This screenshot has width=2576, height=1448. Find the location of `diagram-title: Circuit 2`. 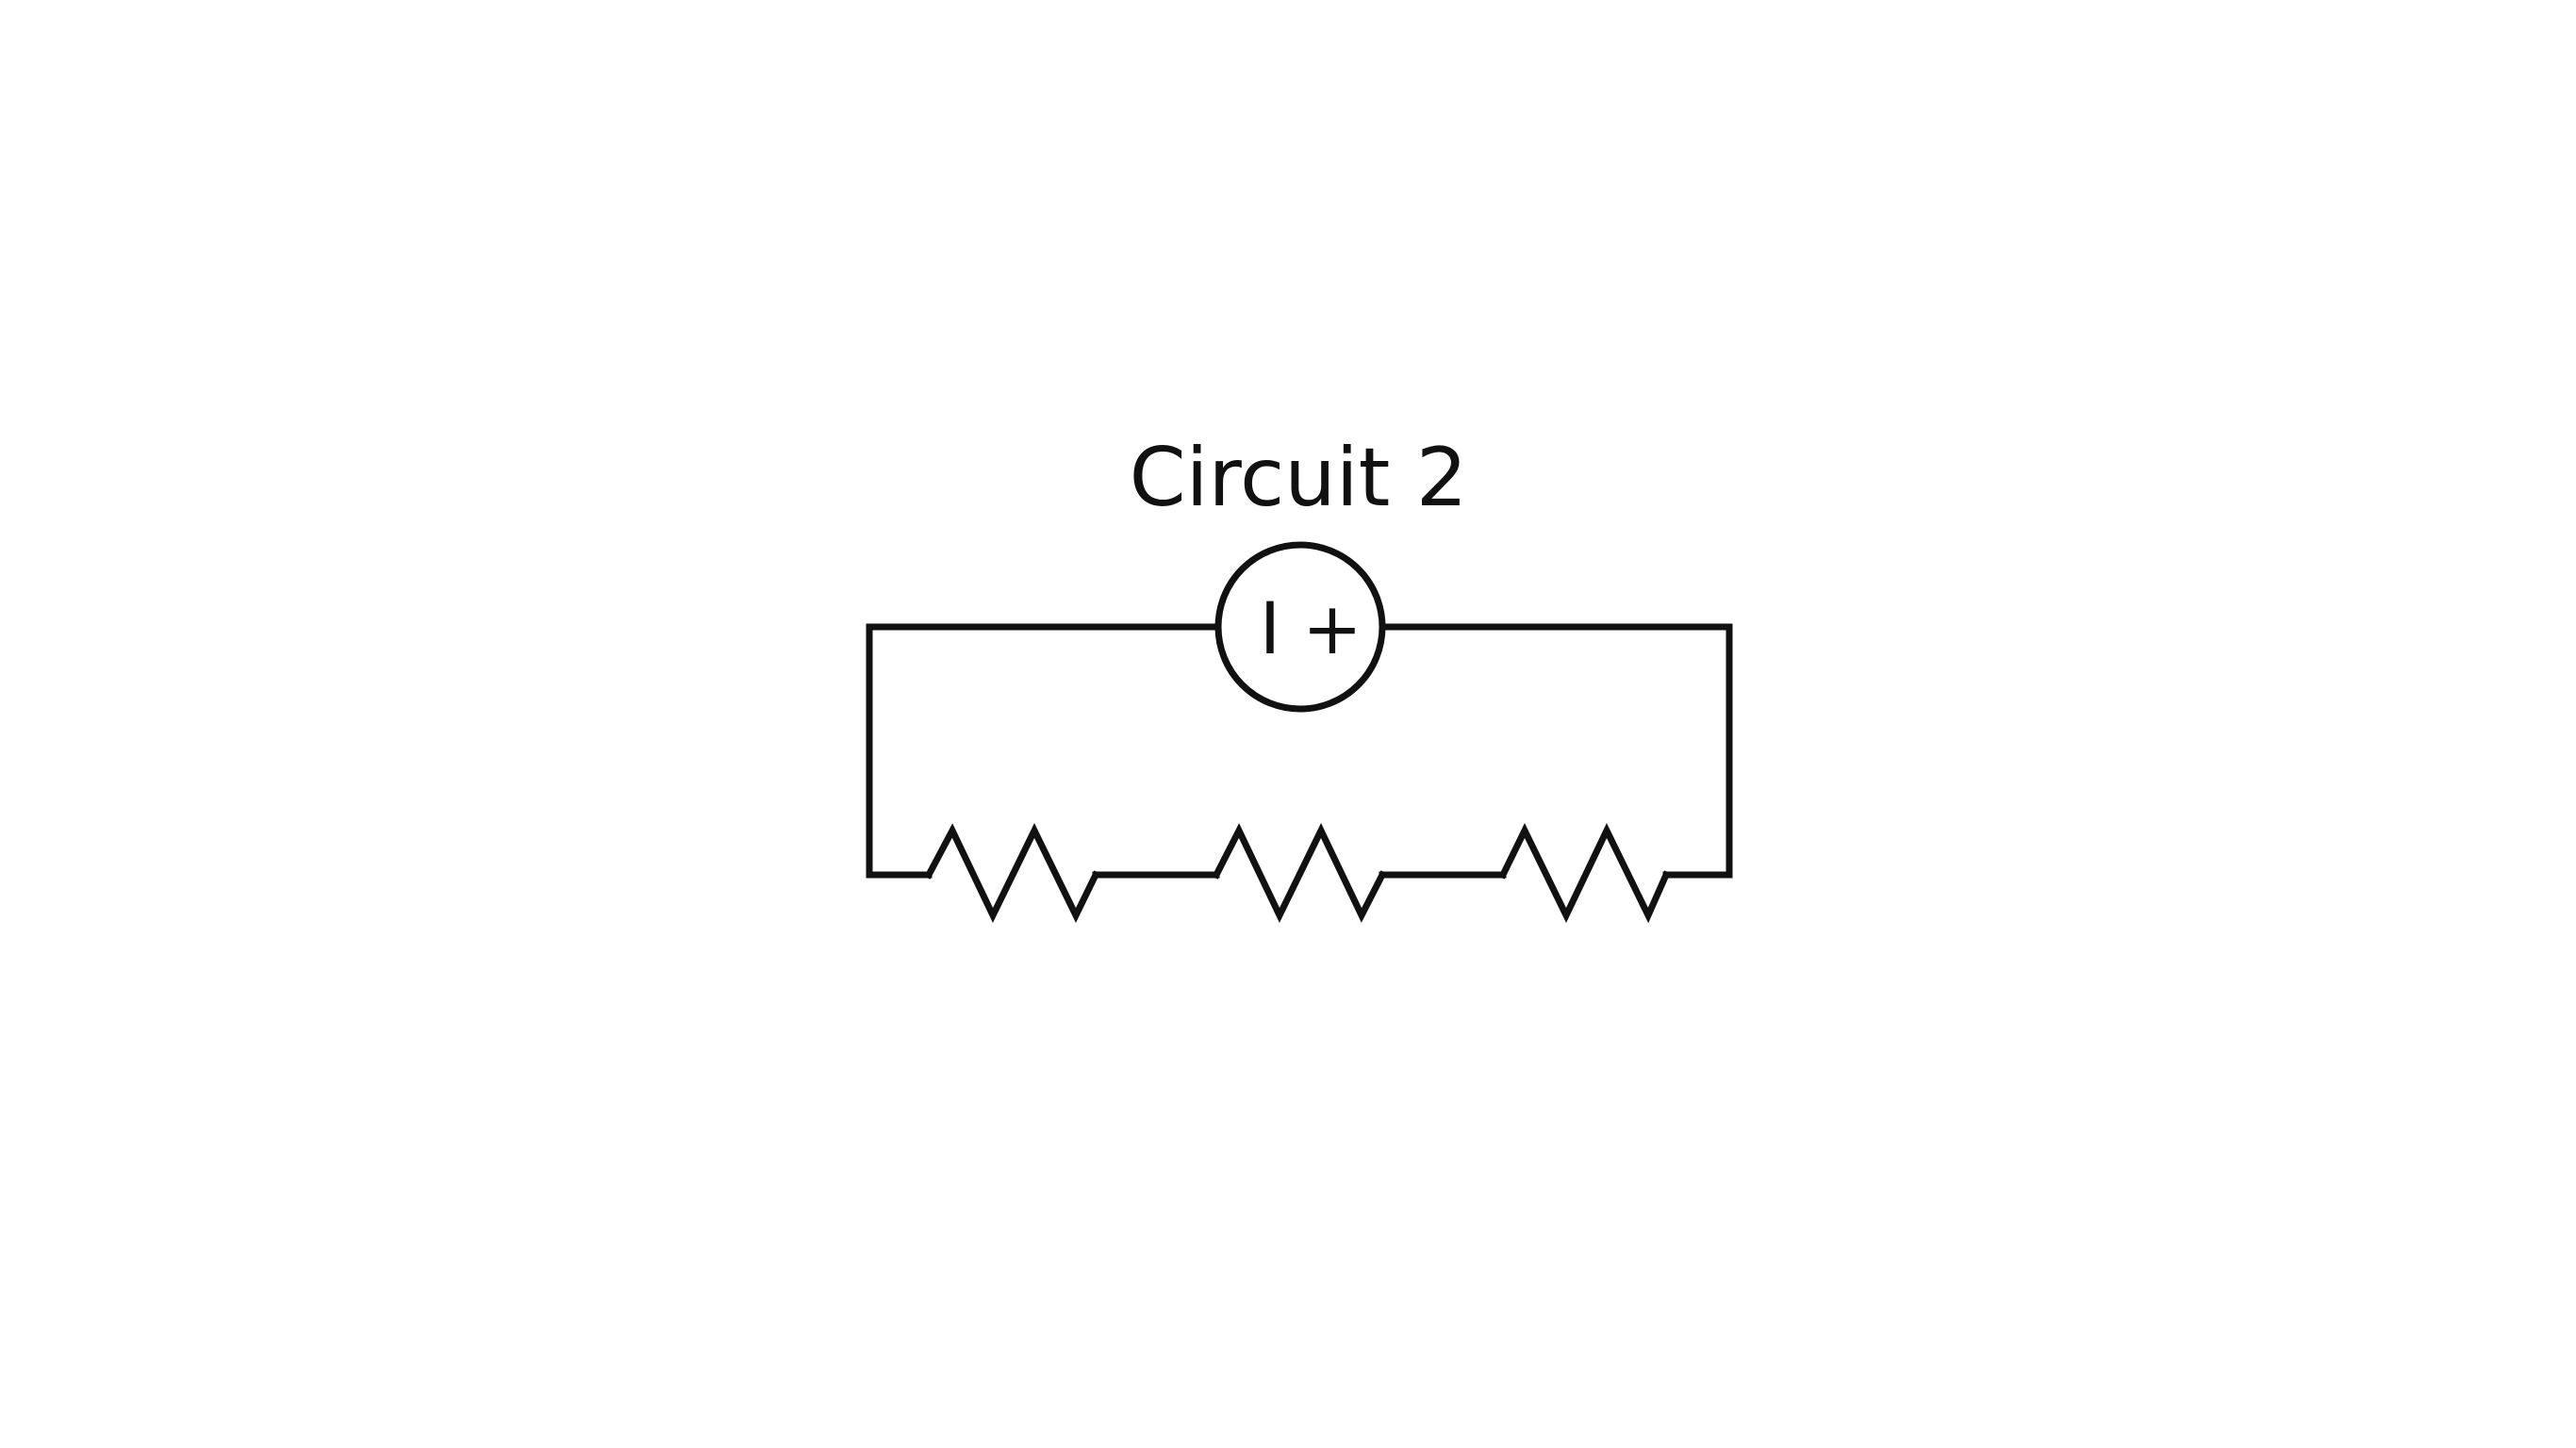

diagram-title: Circuit 2 is located at coordinates (1299, 478).